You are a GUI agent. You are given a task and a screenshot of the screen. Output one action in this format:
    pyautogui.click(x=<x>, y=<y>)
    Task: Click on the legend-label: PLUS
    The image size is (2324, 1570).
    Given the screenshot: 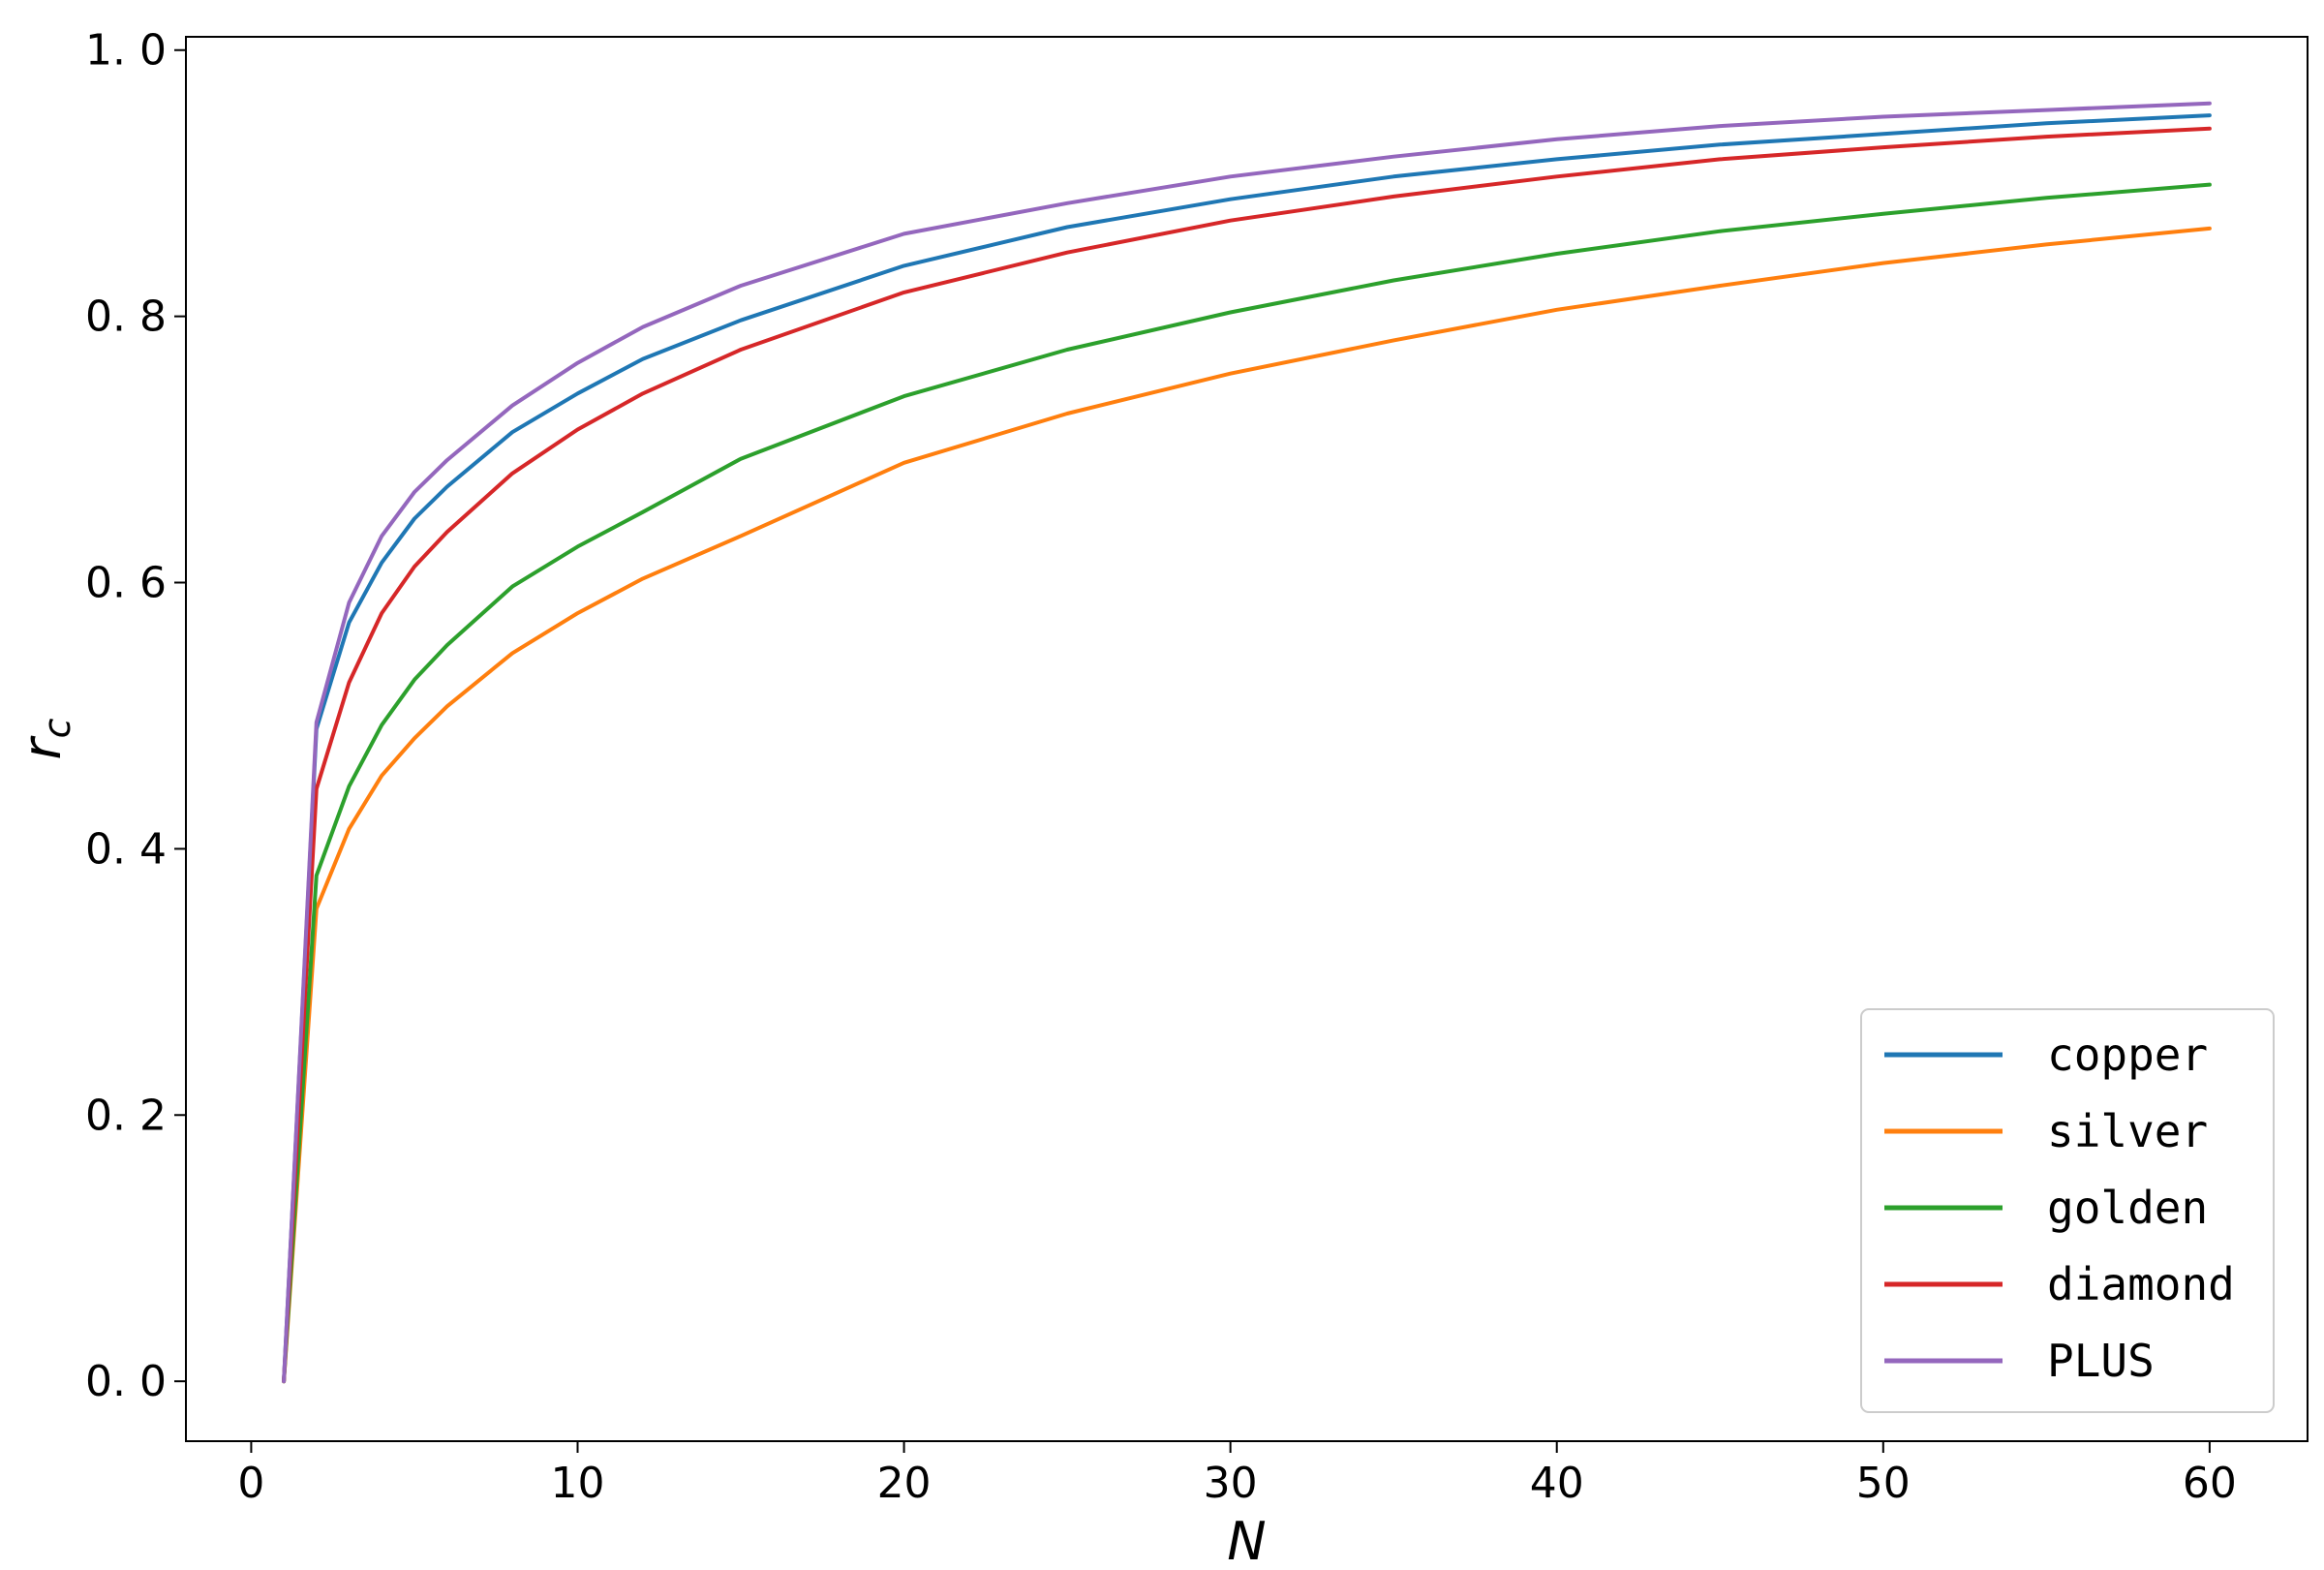 What is the action you would take?
    pyautogui.click(x=2101, y=1361)
    